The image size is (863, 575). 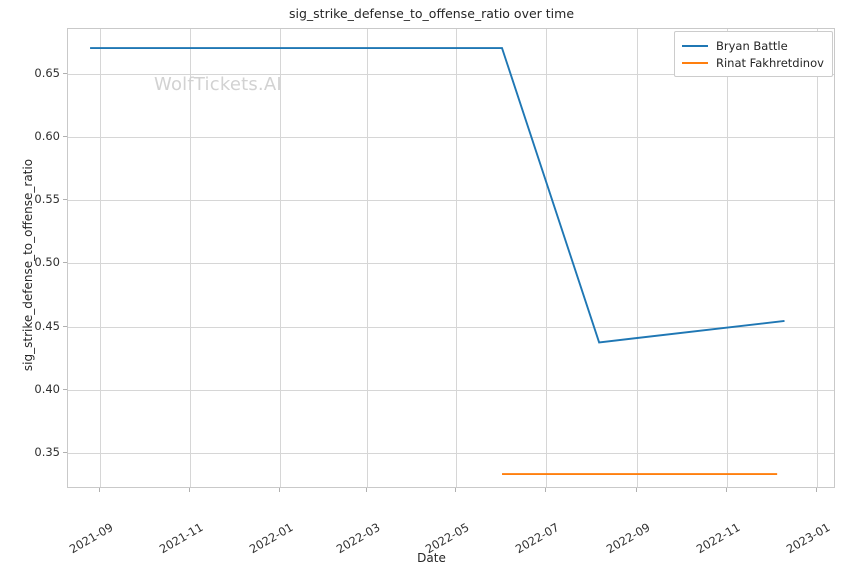 I want to click on legend-item: Rinat Fakhretdinov, so click(x=753, y=62).